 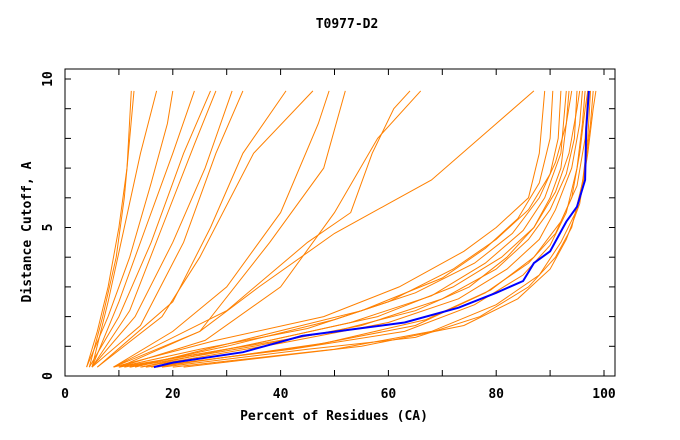 What do you see at coordinates (48, 228) in the screenshot?
I see `y-tick-label: 5` at bounding box center [48, 228].